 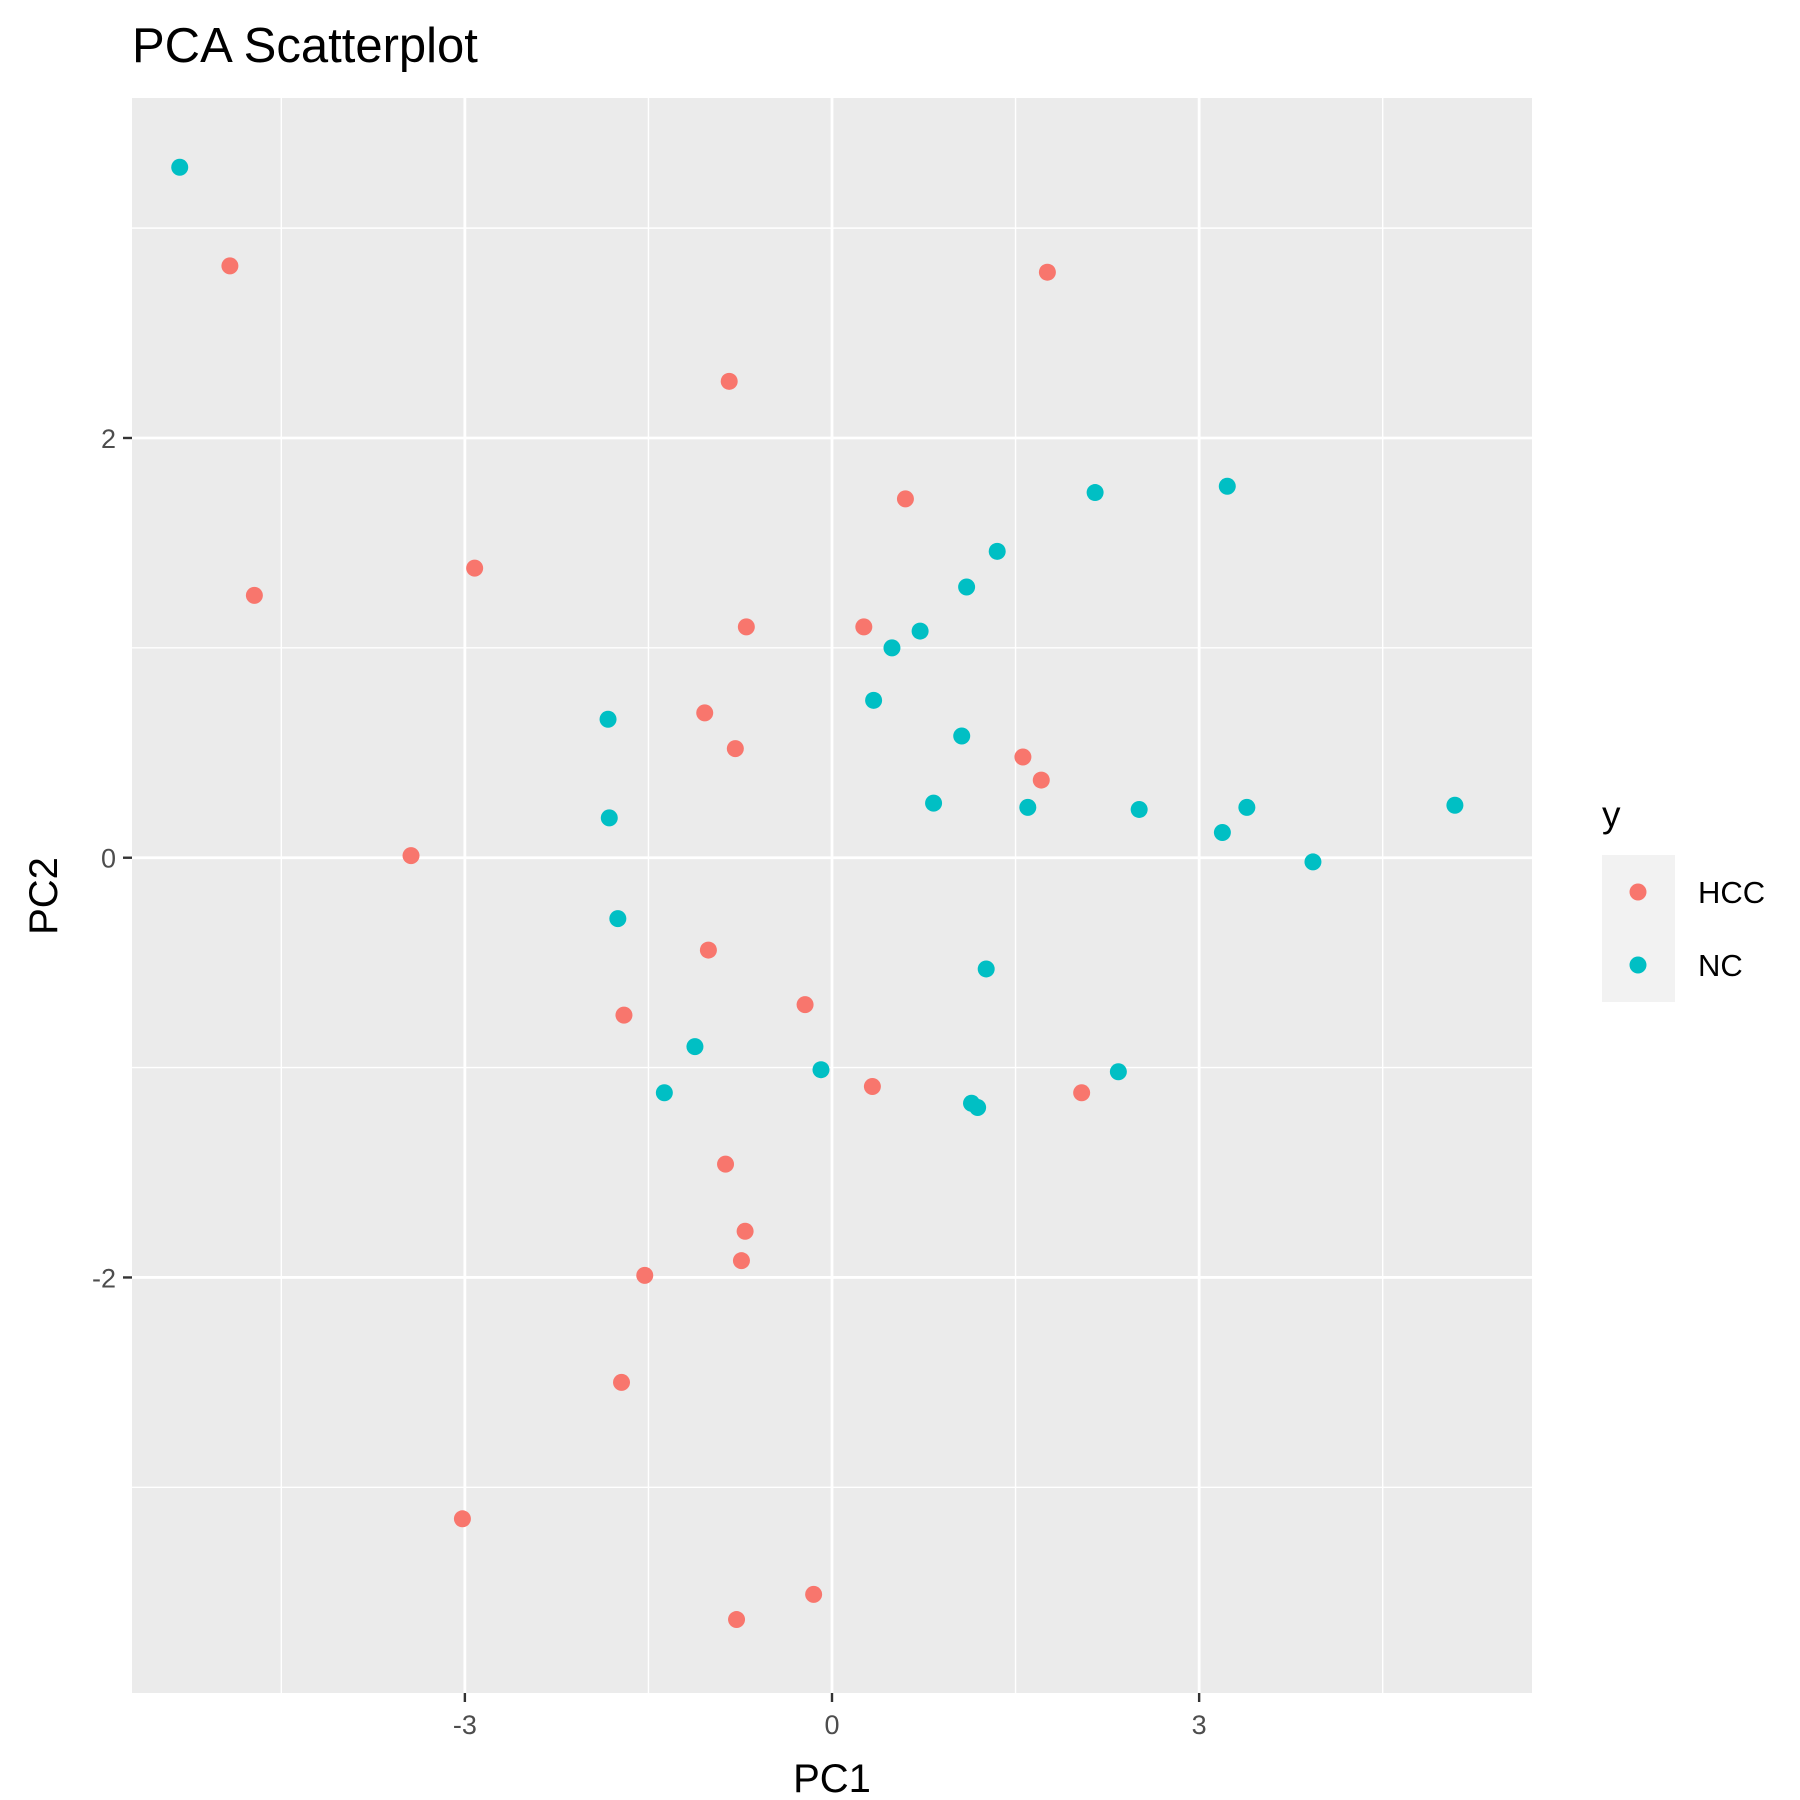 I want to click on x-tick-label: 0, so click(x=831, y=1725).